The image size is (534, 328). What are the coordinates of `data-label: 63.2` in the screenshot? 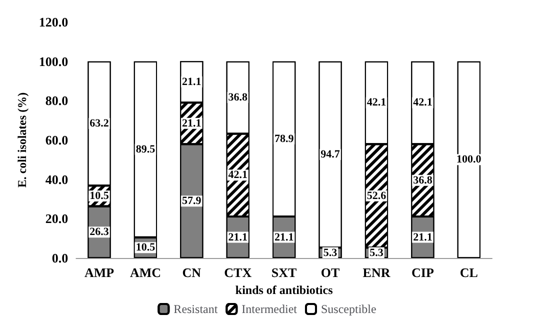 It's located at (100, 123).